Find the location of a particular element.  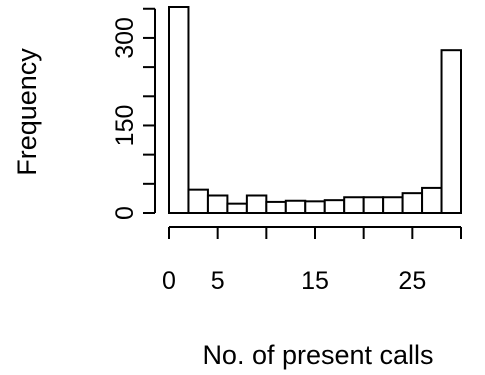

y-axis: 0 150 300 is located at coordinates (133, 113).